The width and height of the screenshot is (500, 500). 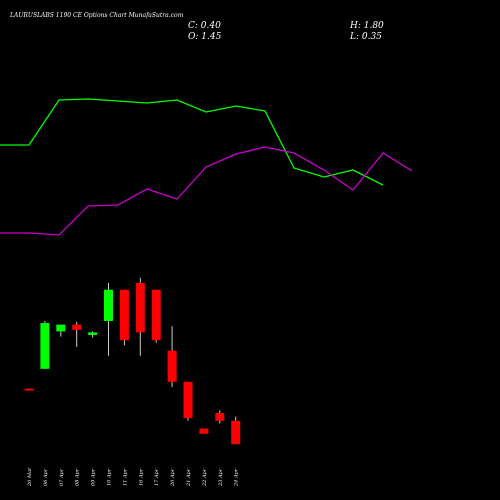 What do you see at coordinates (46, 477) in the screenshot?
I see `date-label: 06 Apr` at bounding box center [46, 477].